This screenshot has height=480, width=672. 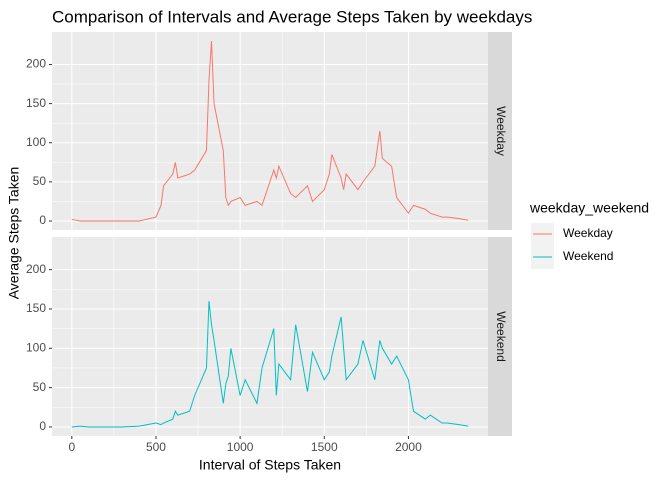 I want to click on facet-label: Weekend, so click(x=501, y=336).